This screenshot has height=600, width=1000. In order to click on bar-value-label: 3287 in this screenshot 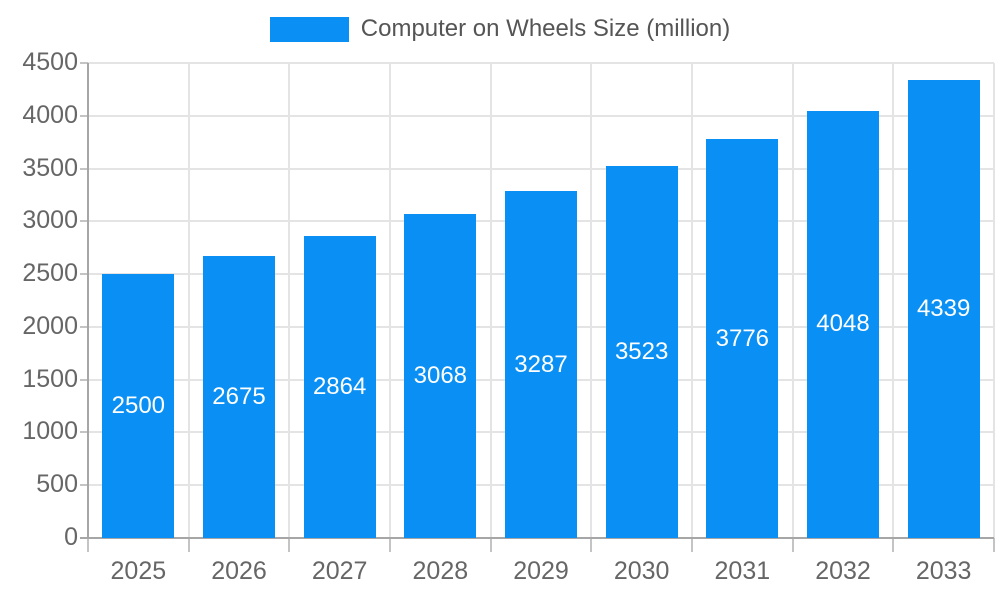, I will do `click(541, 364)`.